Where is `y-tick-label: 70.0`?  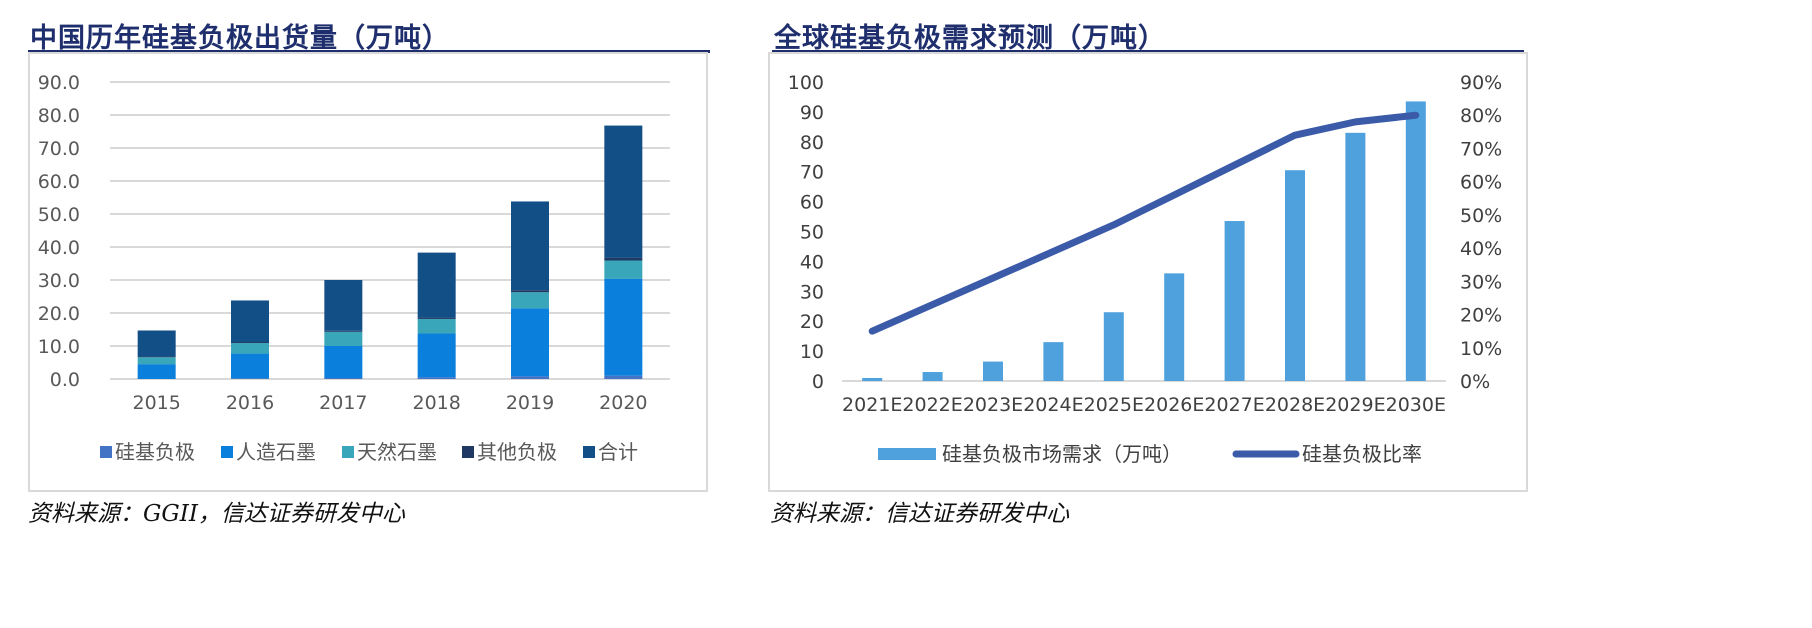 y-tick-label: 70.0 is located at coordinates (59, 149).